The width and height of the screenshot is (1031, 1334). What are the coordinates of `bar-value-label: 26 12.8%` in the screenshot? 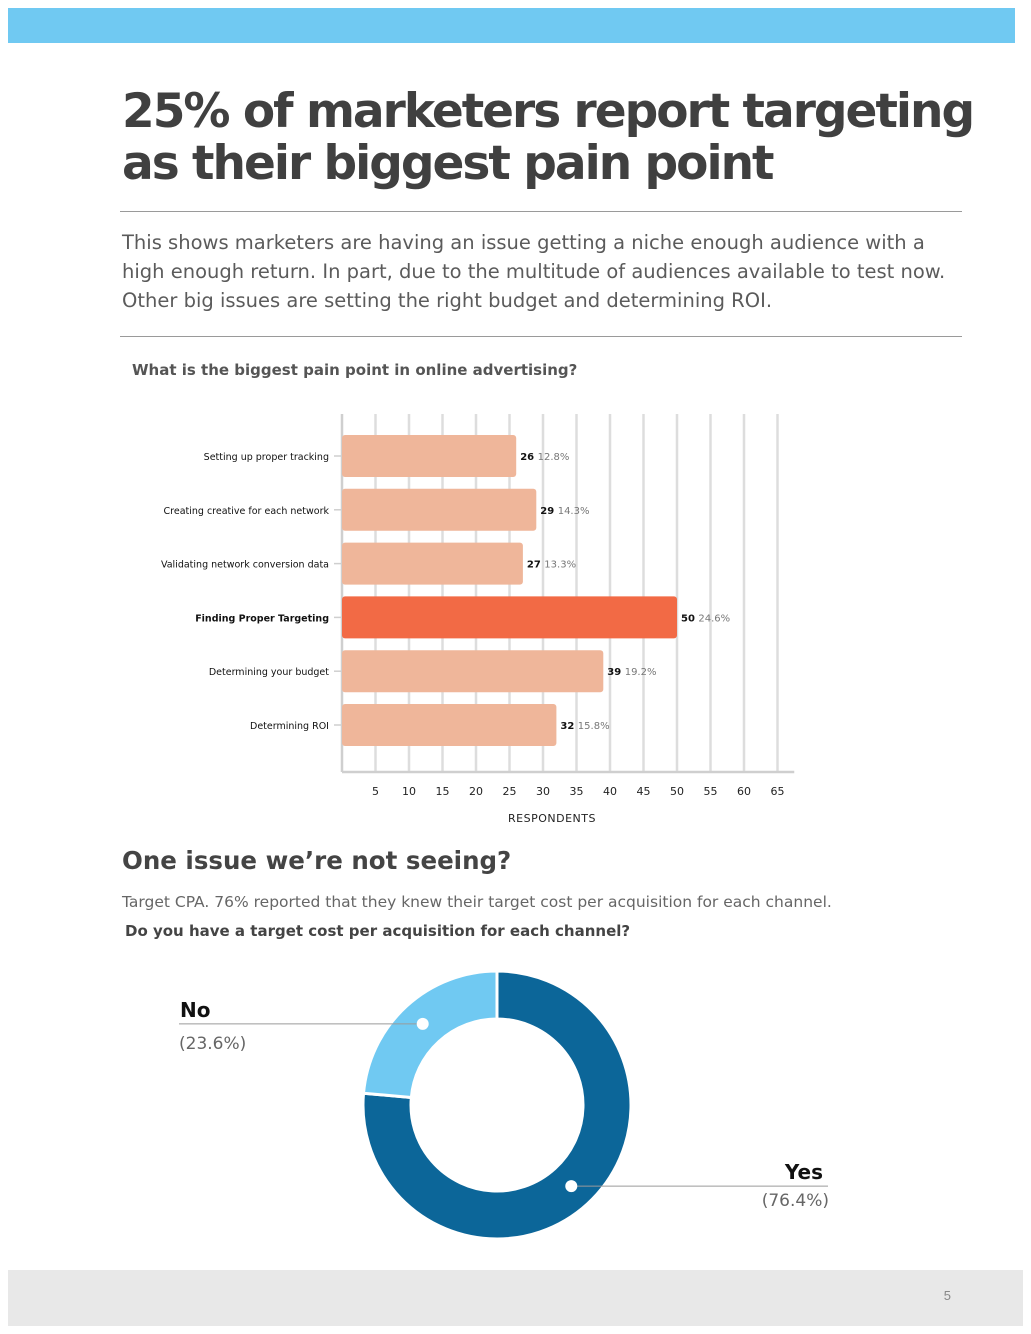 It's located at (544, 457).